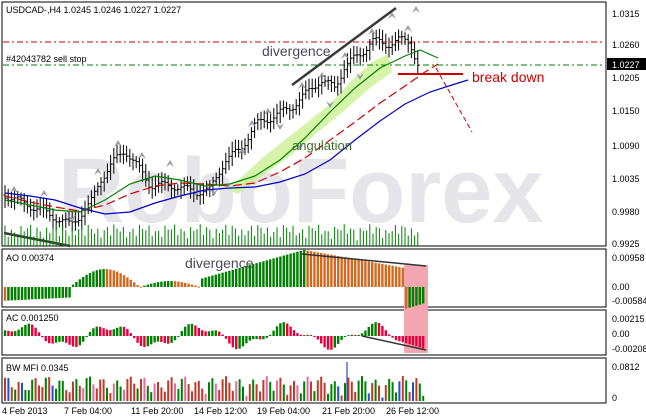 This screenshot has height=419, width=646. Describe the element at coordinates (394, 343) in the screenshot. I see `ac-divergence-line` at that location.